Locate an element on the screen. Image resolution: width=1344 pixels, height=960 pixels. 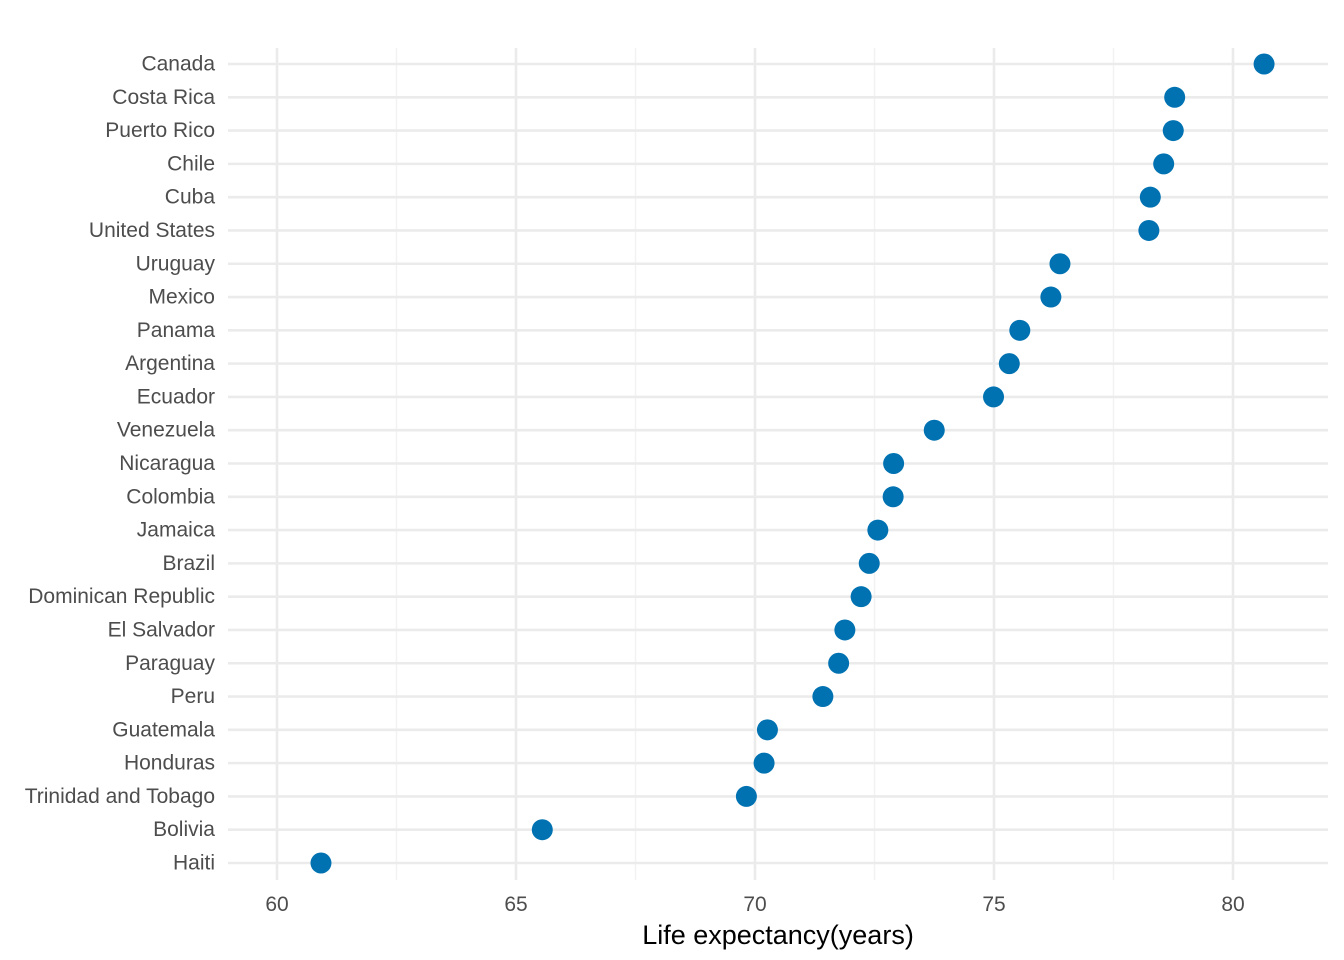
x-axis-tick-labels: 60 65 70 75 80 is located at coordinates (754, 904).